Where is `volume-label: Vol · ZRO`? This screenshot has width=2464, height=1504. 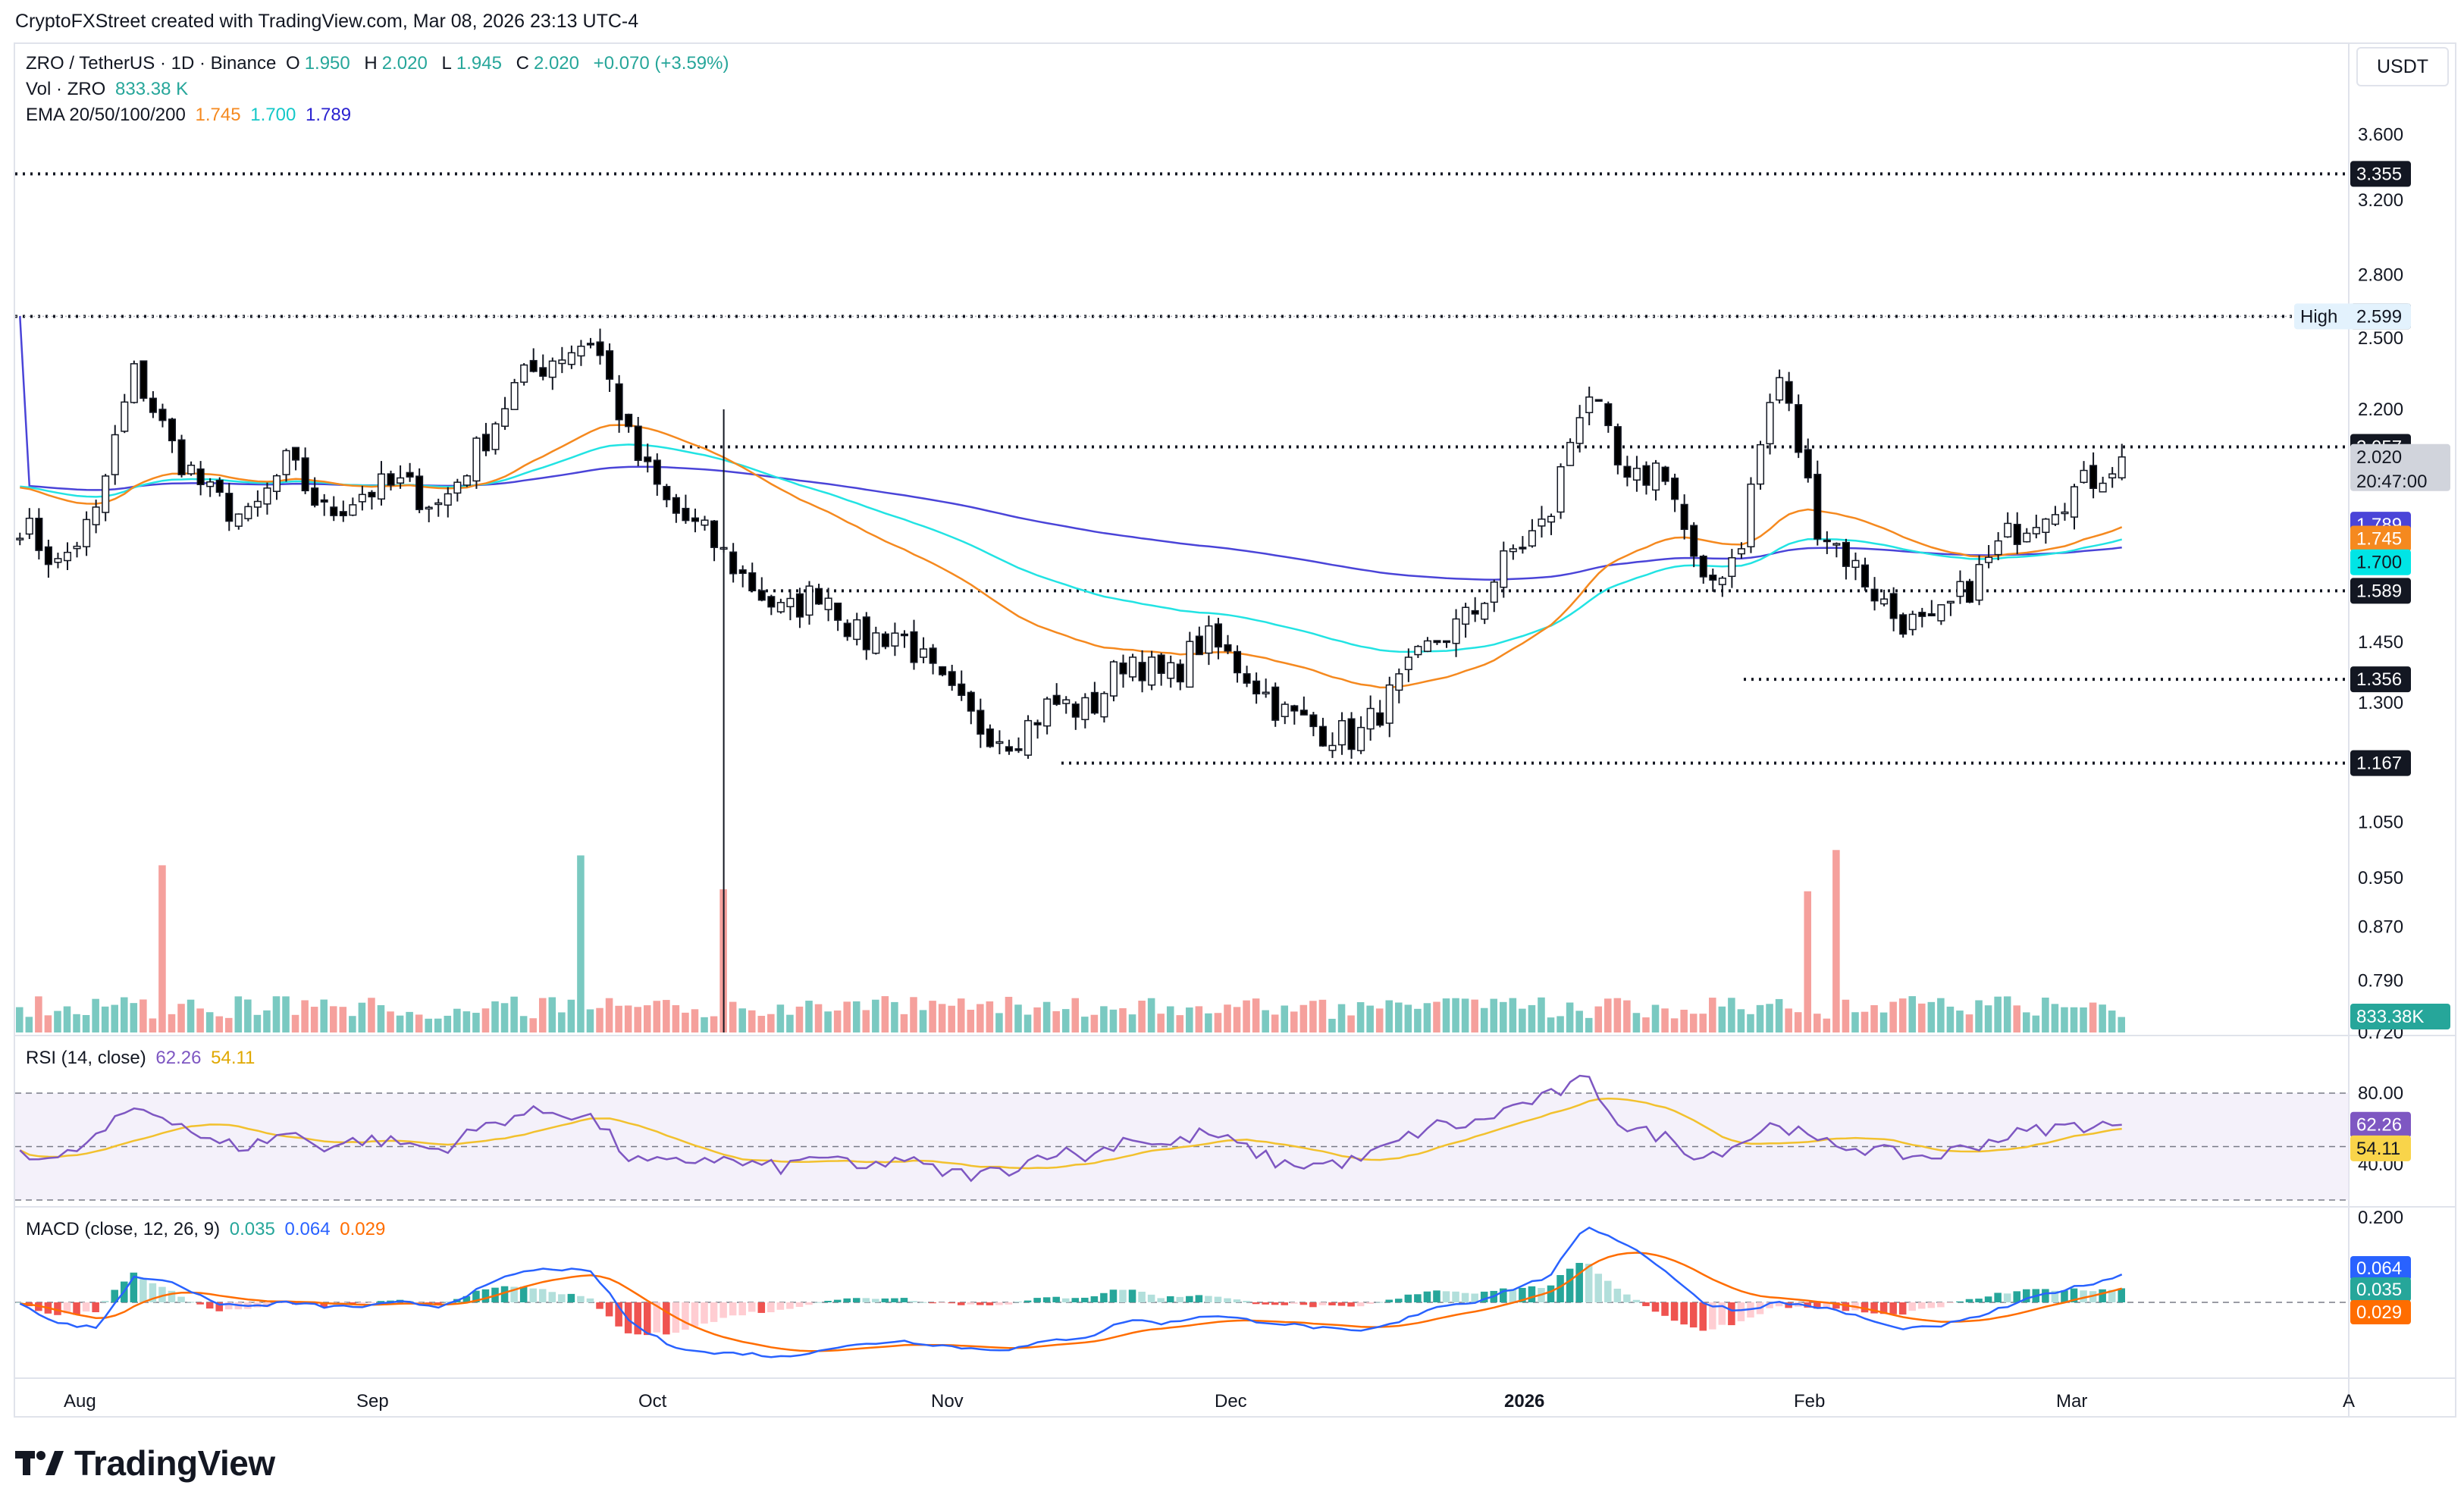
volume-label: Vol · ZRO is located at coordinates (66, 89).